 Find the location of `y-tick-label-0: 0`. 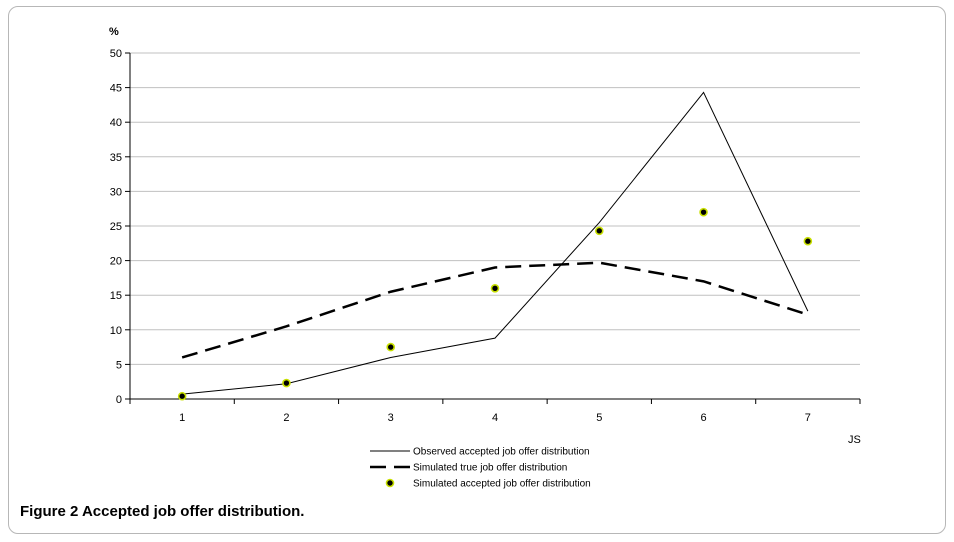

y-tick-label-0: 0 is located at coordinates (119, 400).